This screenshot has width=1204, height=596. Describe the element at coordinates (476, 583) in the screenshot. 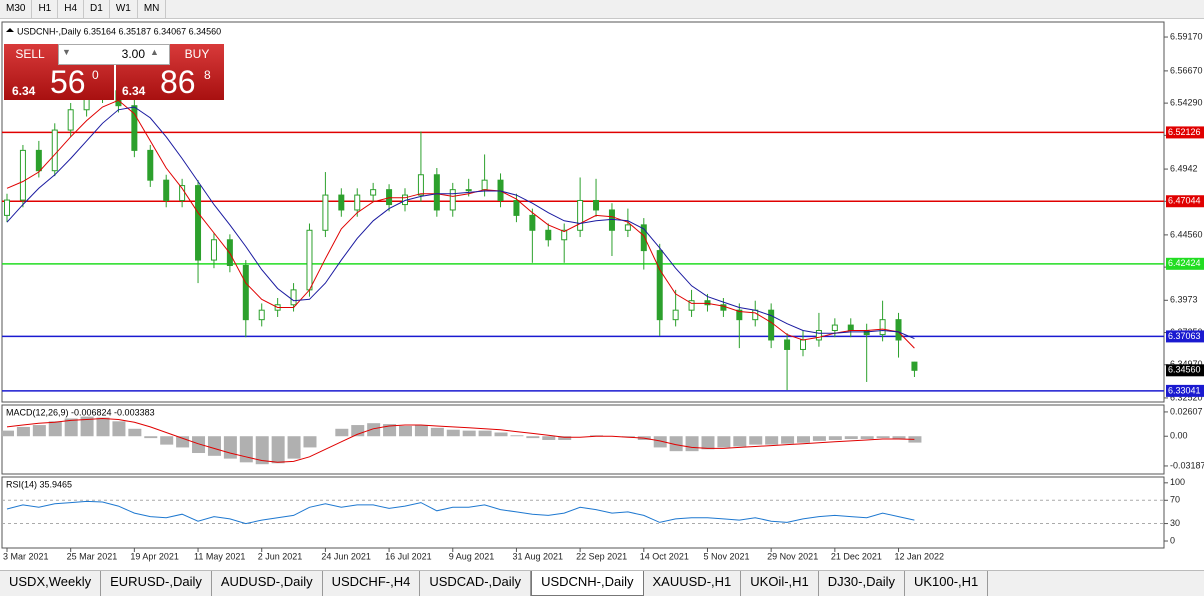

I see `symbol-tab: USDCAD-,Daily` at that location.